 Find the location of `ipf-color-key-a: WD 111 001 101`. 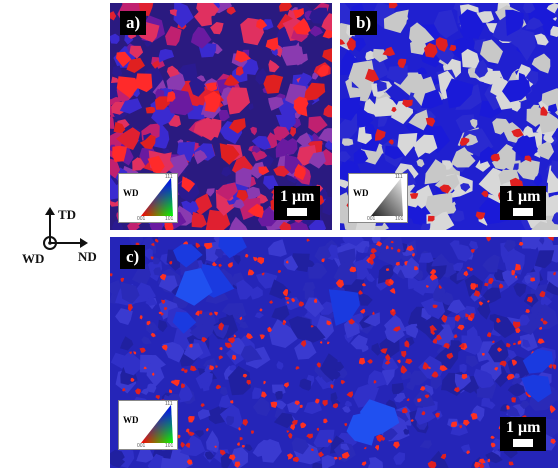

ipf-color-key-a: WD 111 001 101 is located at coordinates (148, 198).